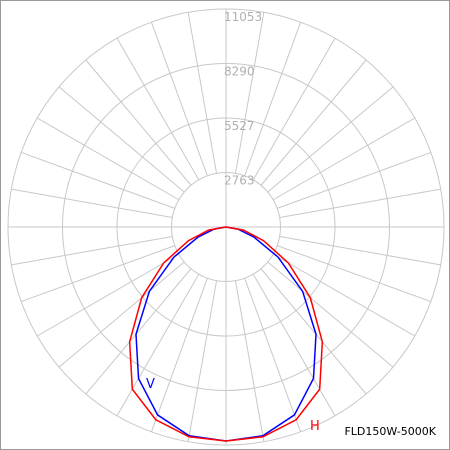 This screenshot has width=450, height=450. What do you see at coordinates (239, 181) in the screenshot?
I see `r-tick-label: 2763` at bounding box center [239, 181].